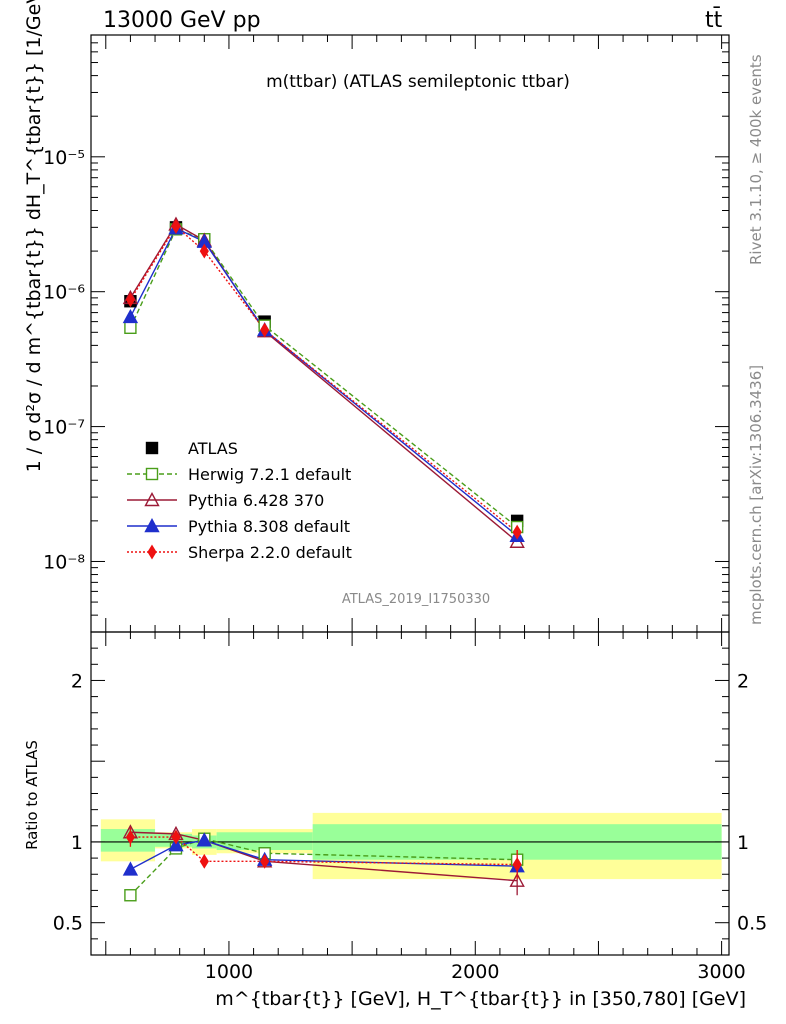  I want to click on herwig-7-2-1-default-ratio-point, so click(130, 895).